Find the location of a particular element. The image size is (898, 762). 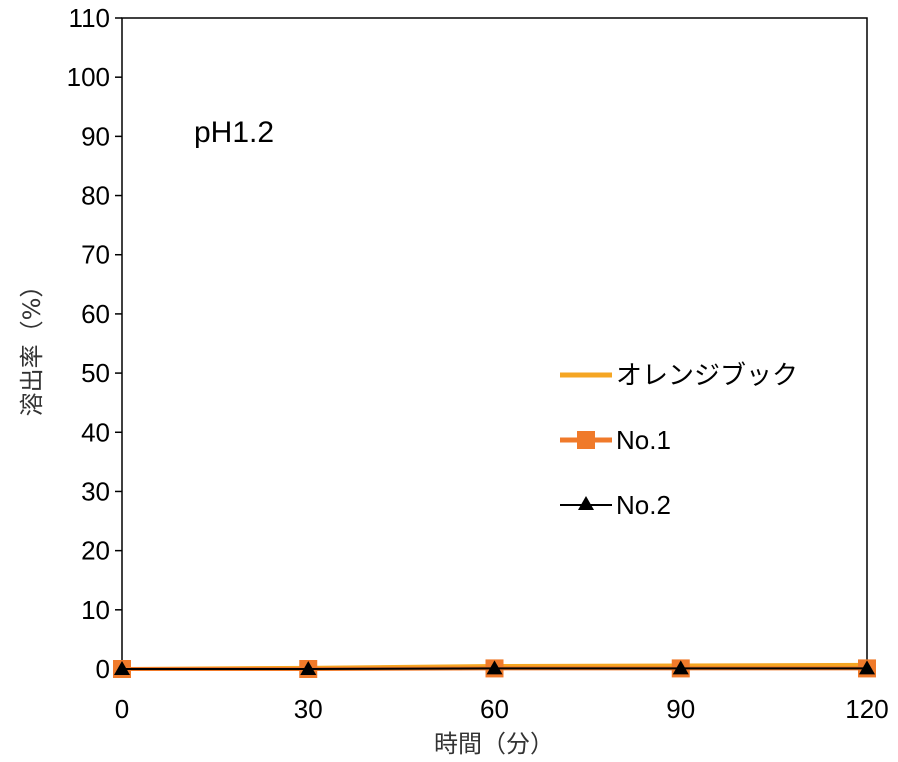

legend-label-orange-book: オレンジブック is located at coordinates (707, 375).